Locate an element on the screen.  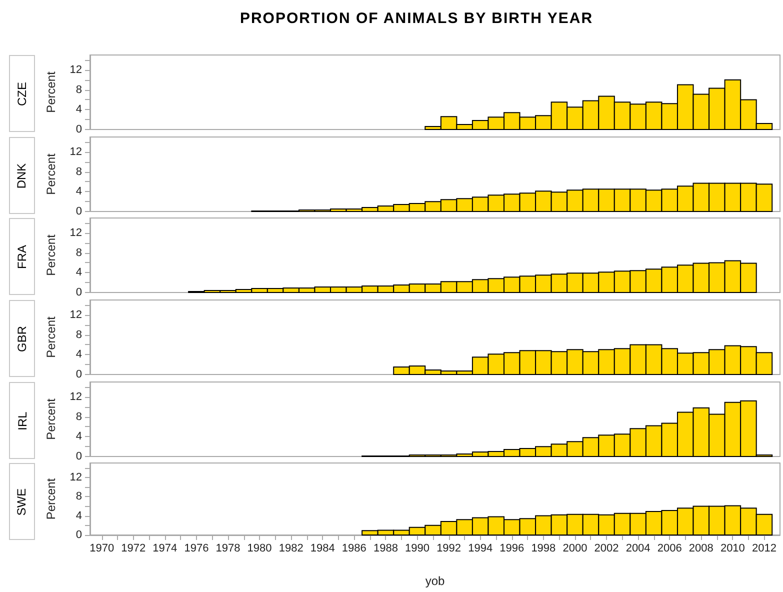
text: SWE is located at coordinates (22, 502).